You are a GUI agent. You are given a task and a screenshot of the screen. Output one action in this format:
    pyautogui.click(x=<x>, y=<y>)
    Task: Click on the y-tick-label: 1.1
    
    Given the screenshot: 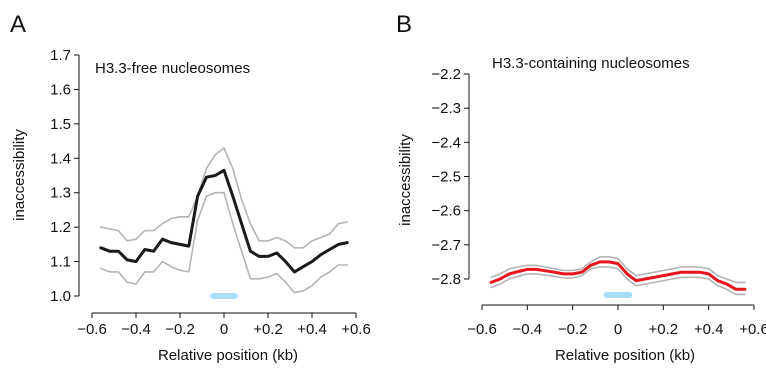 What is the action you would take?
    pyautogui.click(x=60, y=262)
    